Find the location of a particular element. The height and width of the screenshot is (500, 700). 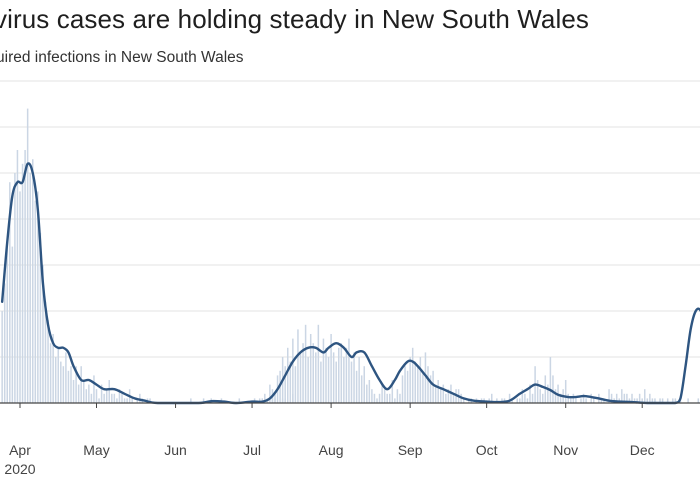

x-tick-label: May is located at coordinates (96, 450).